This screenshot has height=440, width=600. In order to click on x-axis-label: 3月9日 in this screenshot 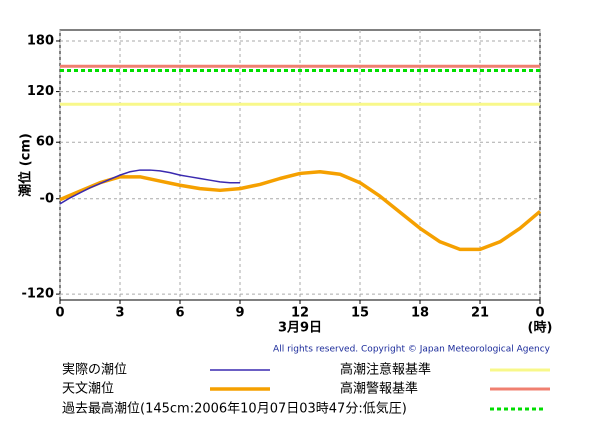, I will do `click(300, 328)`.